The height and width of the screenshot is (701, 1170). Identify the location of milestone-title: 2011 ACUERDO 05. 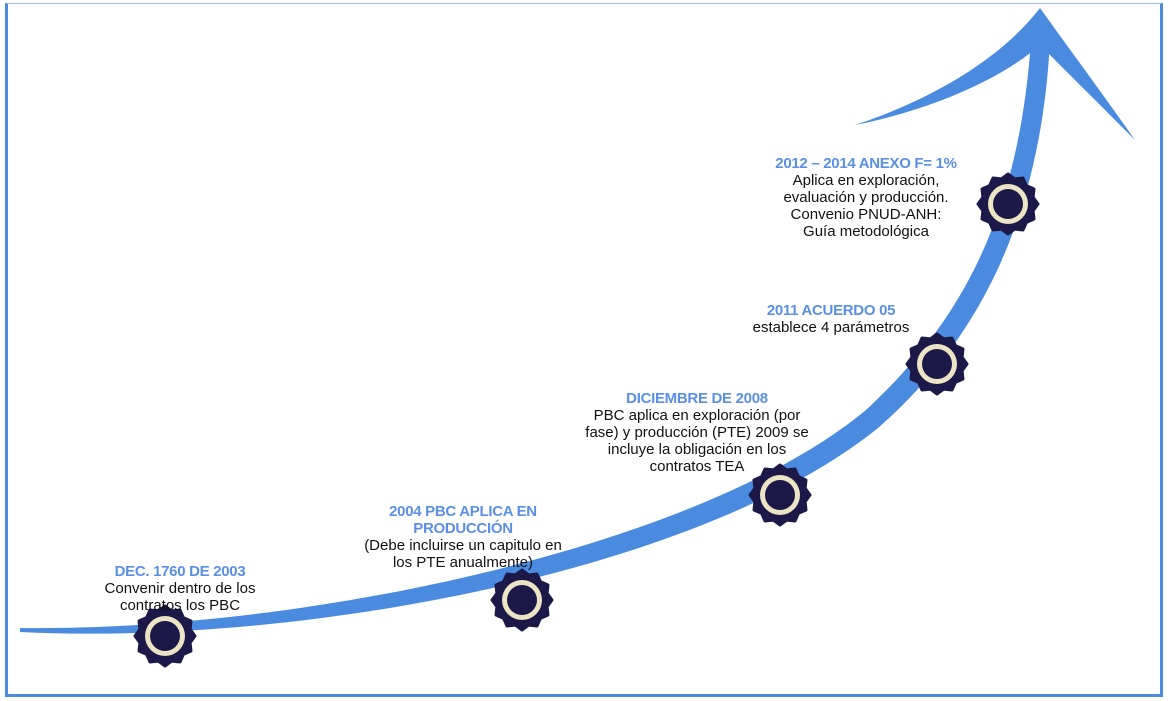
(831, 310).